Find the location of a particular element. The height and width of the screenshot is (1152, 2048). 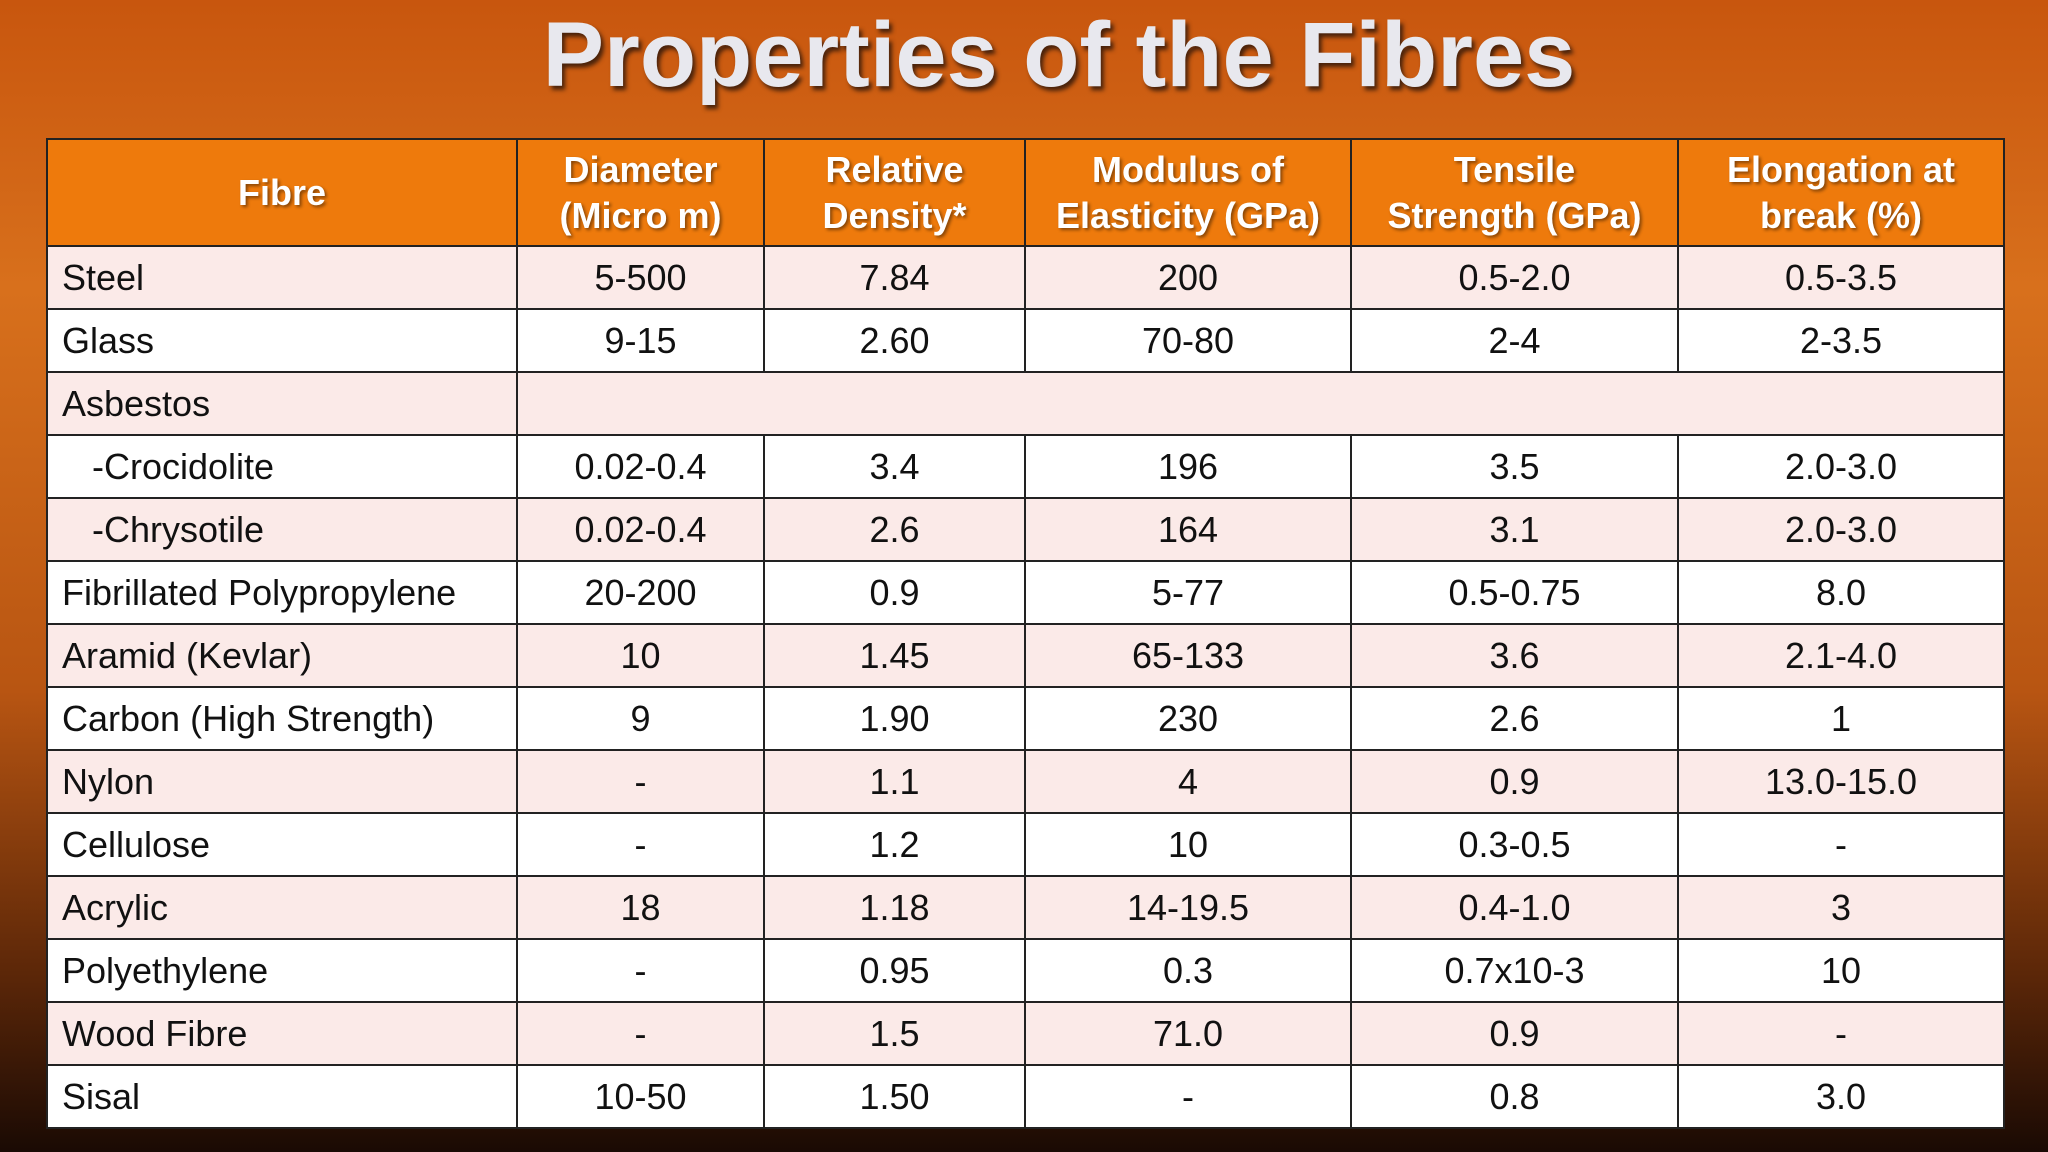

column-header: Modulus of Elasticity (GPa) is located at coordinates (1188, 192).